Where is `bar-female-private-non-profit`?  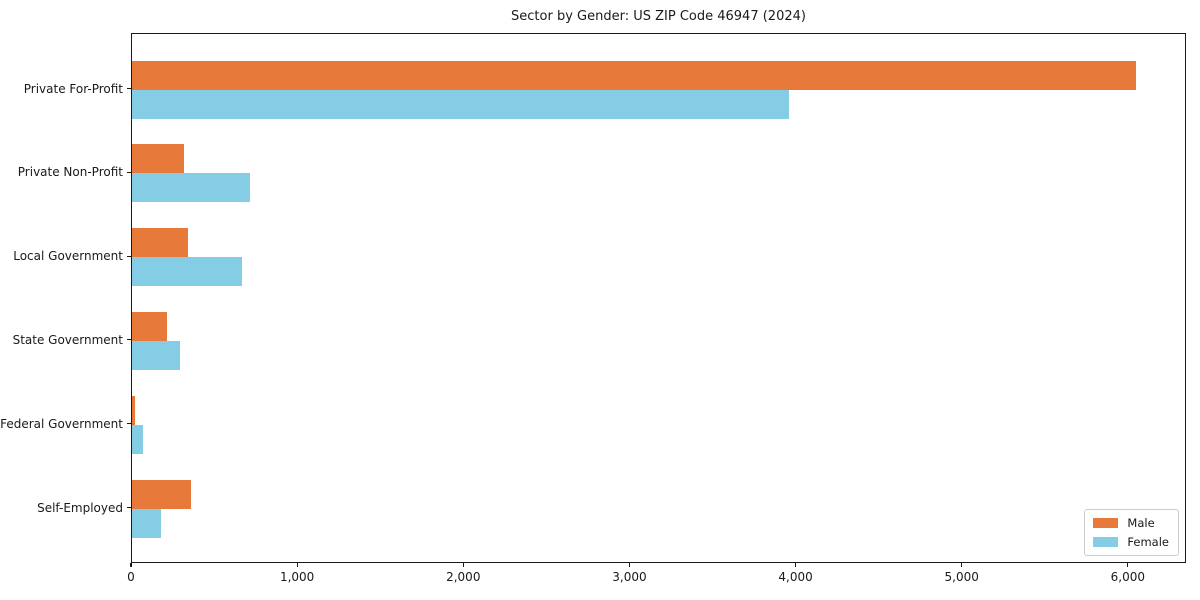 bar-female-private-non-profit is located at coordinates (191, 188).